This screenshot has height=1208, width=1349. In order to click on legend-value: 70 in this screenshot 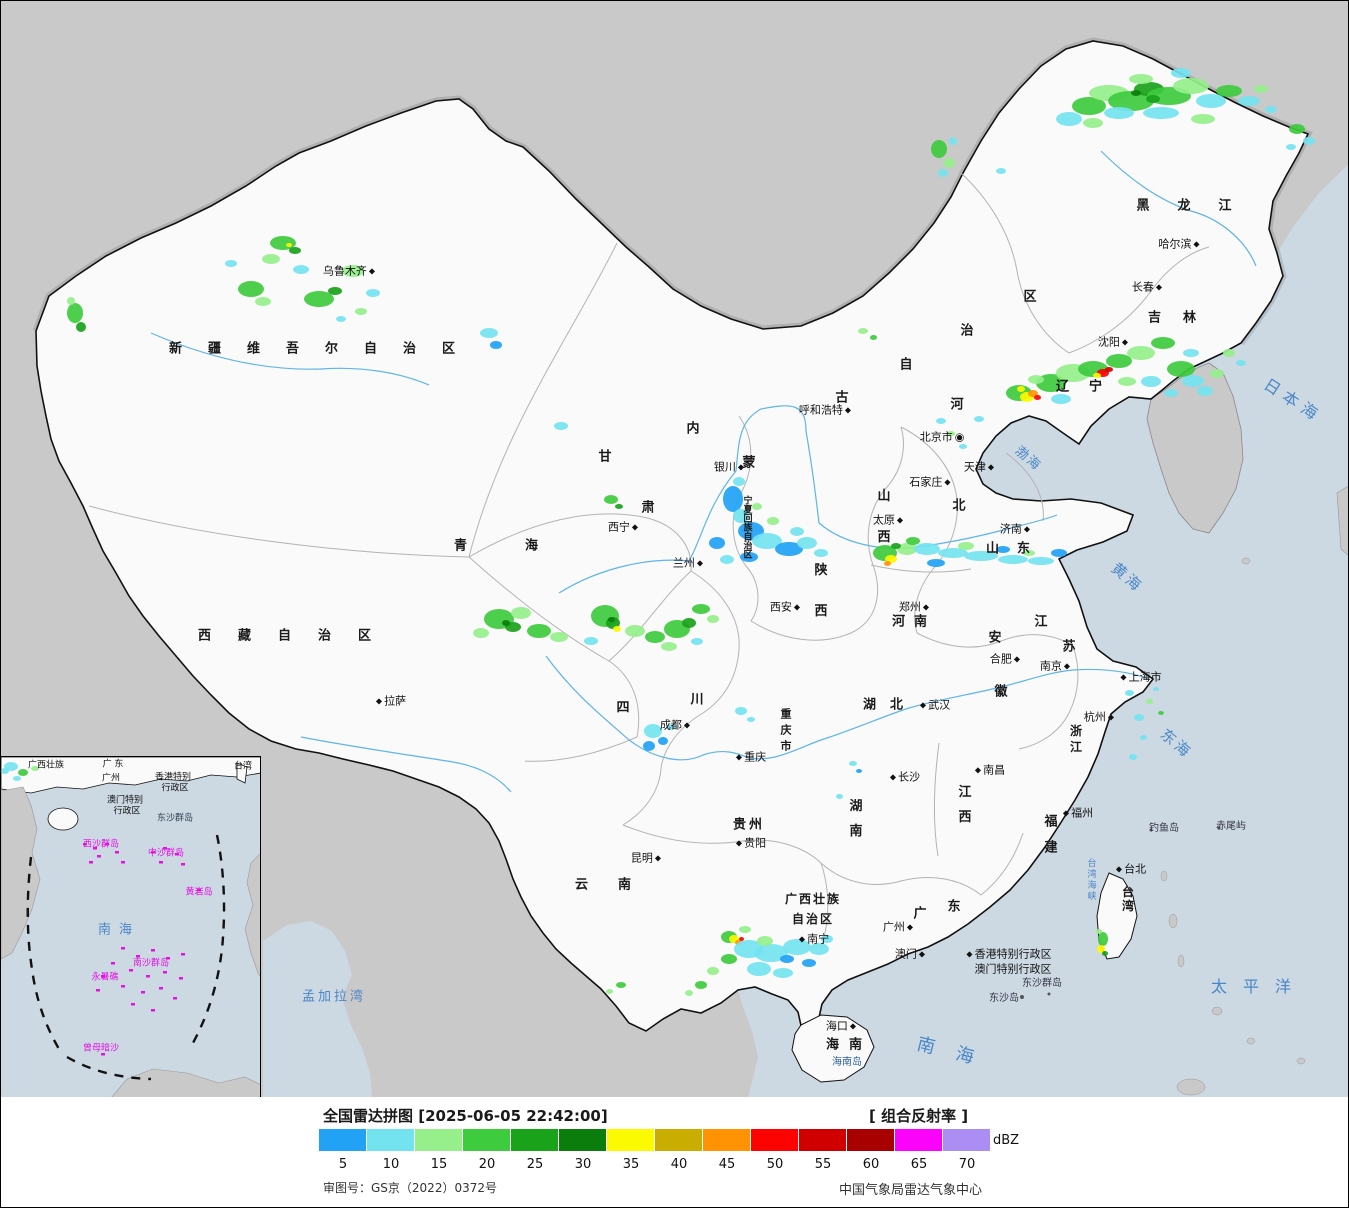, I will do `click(967, 1164)`.